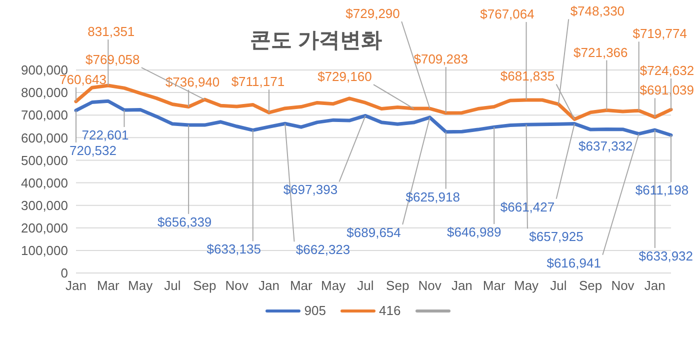 The height and width of the screenshot is (346, 695). I want to click on y-tick-label: 600,000, so click(44, 138).